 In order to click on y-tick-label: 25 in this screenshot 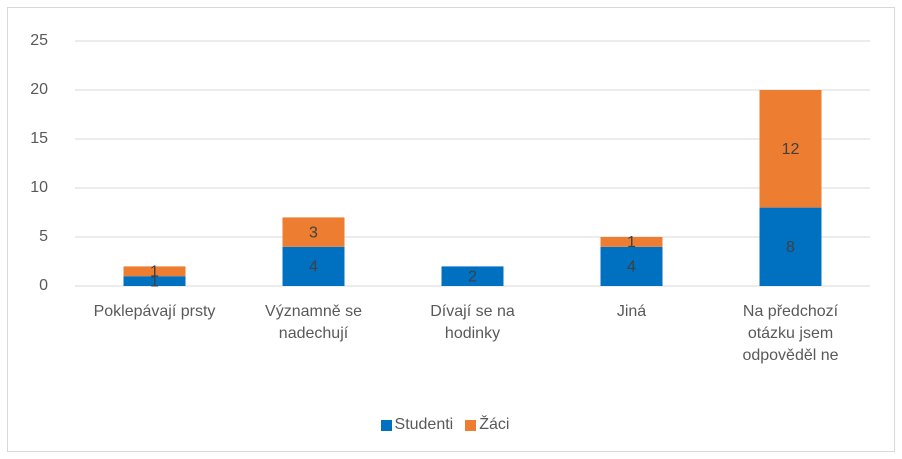, I will do `click(39, 40)`.